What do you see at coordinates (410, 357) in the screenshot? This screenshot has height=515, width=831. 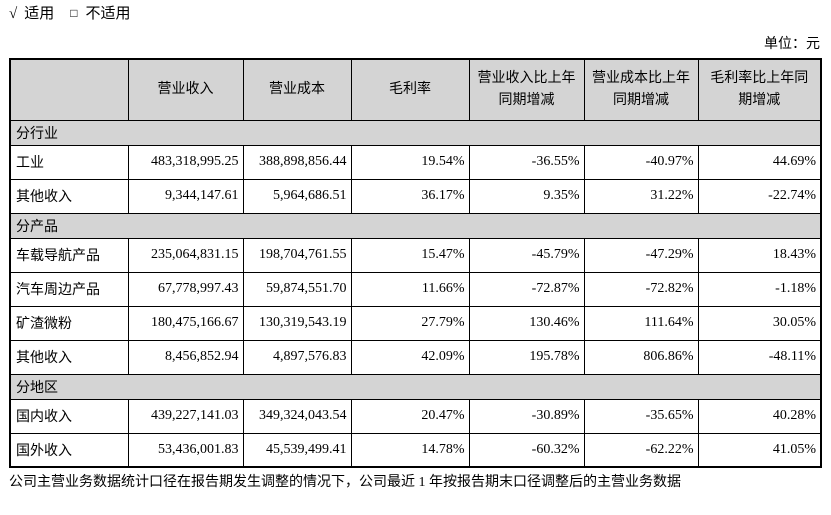 I see `cell-value: 42.09%` at bounding box center [410, 357].